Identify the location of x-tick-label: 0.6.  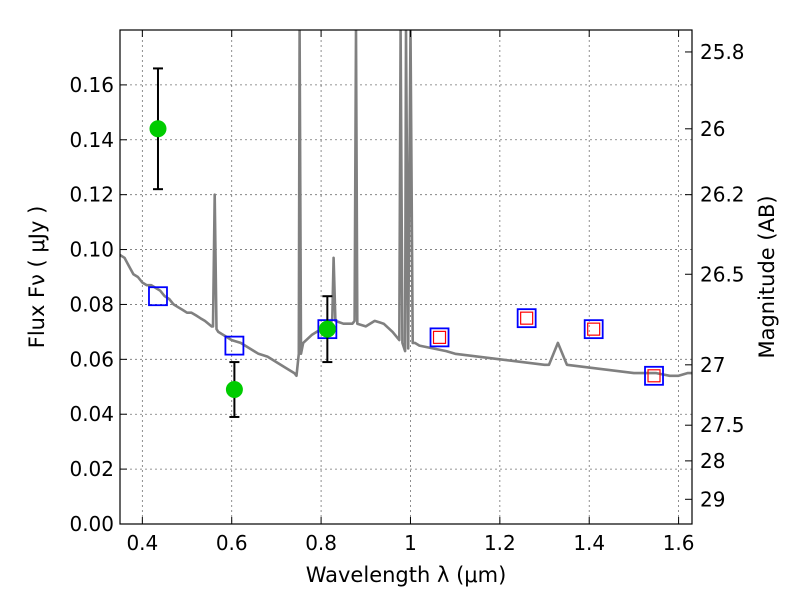
(232, 543).